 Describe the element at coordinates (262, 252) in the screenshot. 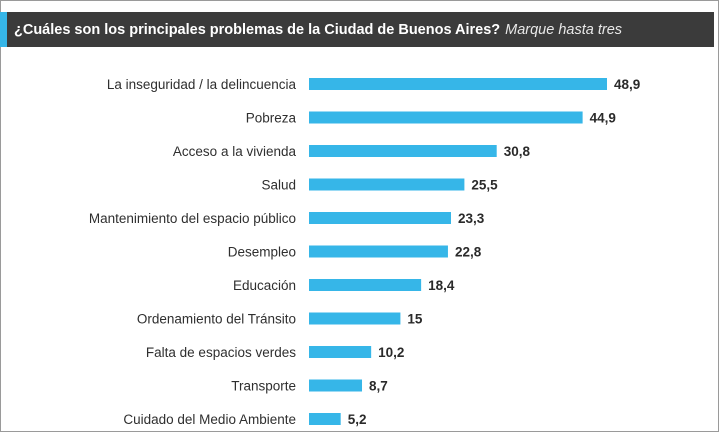

I see `category-label: Desempleo` at that location.